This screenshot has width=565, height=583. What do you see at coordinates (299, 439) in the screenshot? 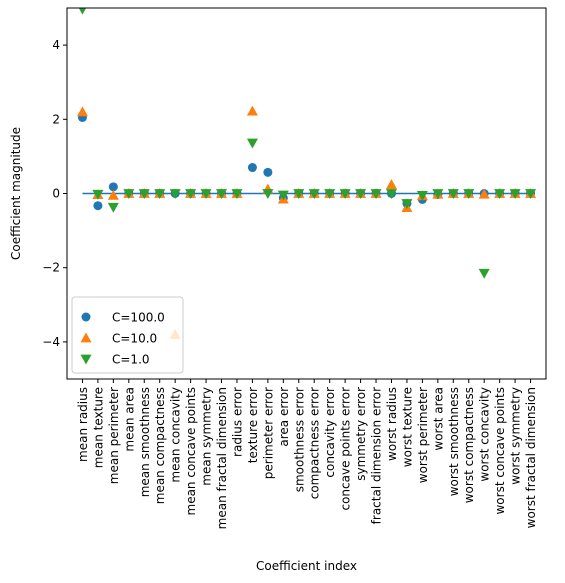
I see `x-tick-label: smoothness error` at bounding box center [299, 439].